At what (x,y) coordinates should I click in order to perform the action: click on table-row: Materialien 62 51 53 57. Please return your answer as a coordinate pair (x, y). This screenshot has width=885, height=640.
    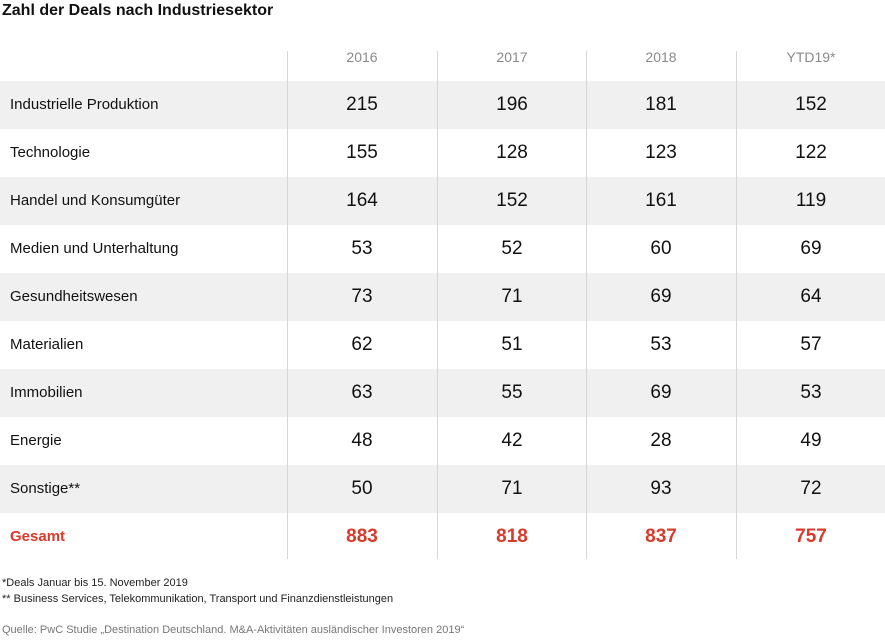
    Looking at the image, I should click on (442, 345).